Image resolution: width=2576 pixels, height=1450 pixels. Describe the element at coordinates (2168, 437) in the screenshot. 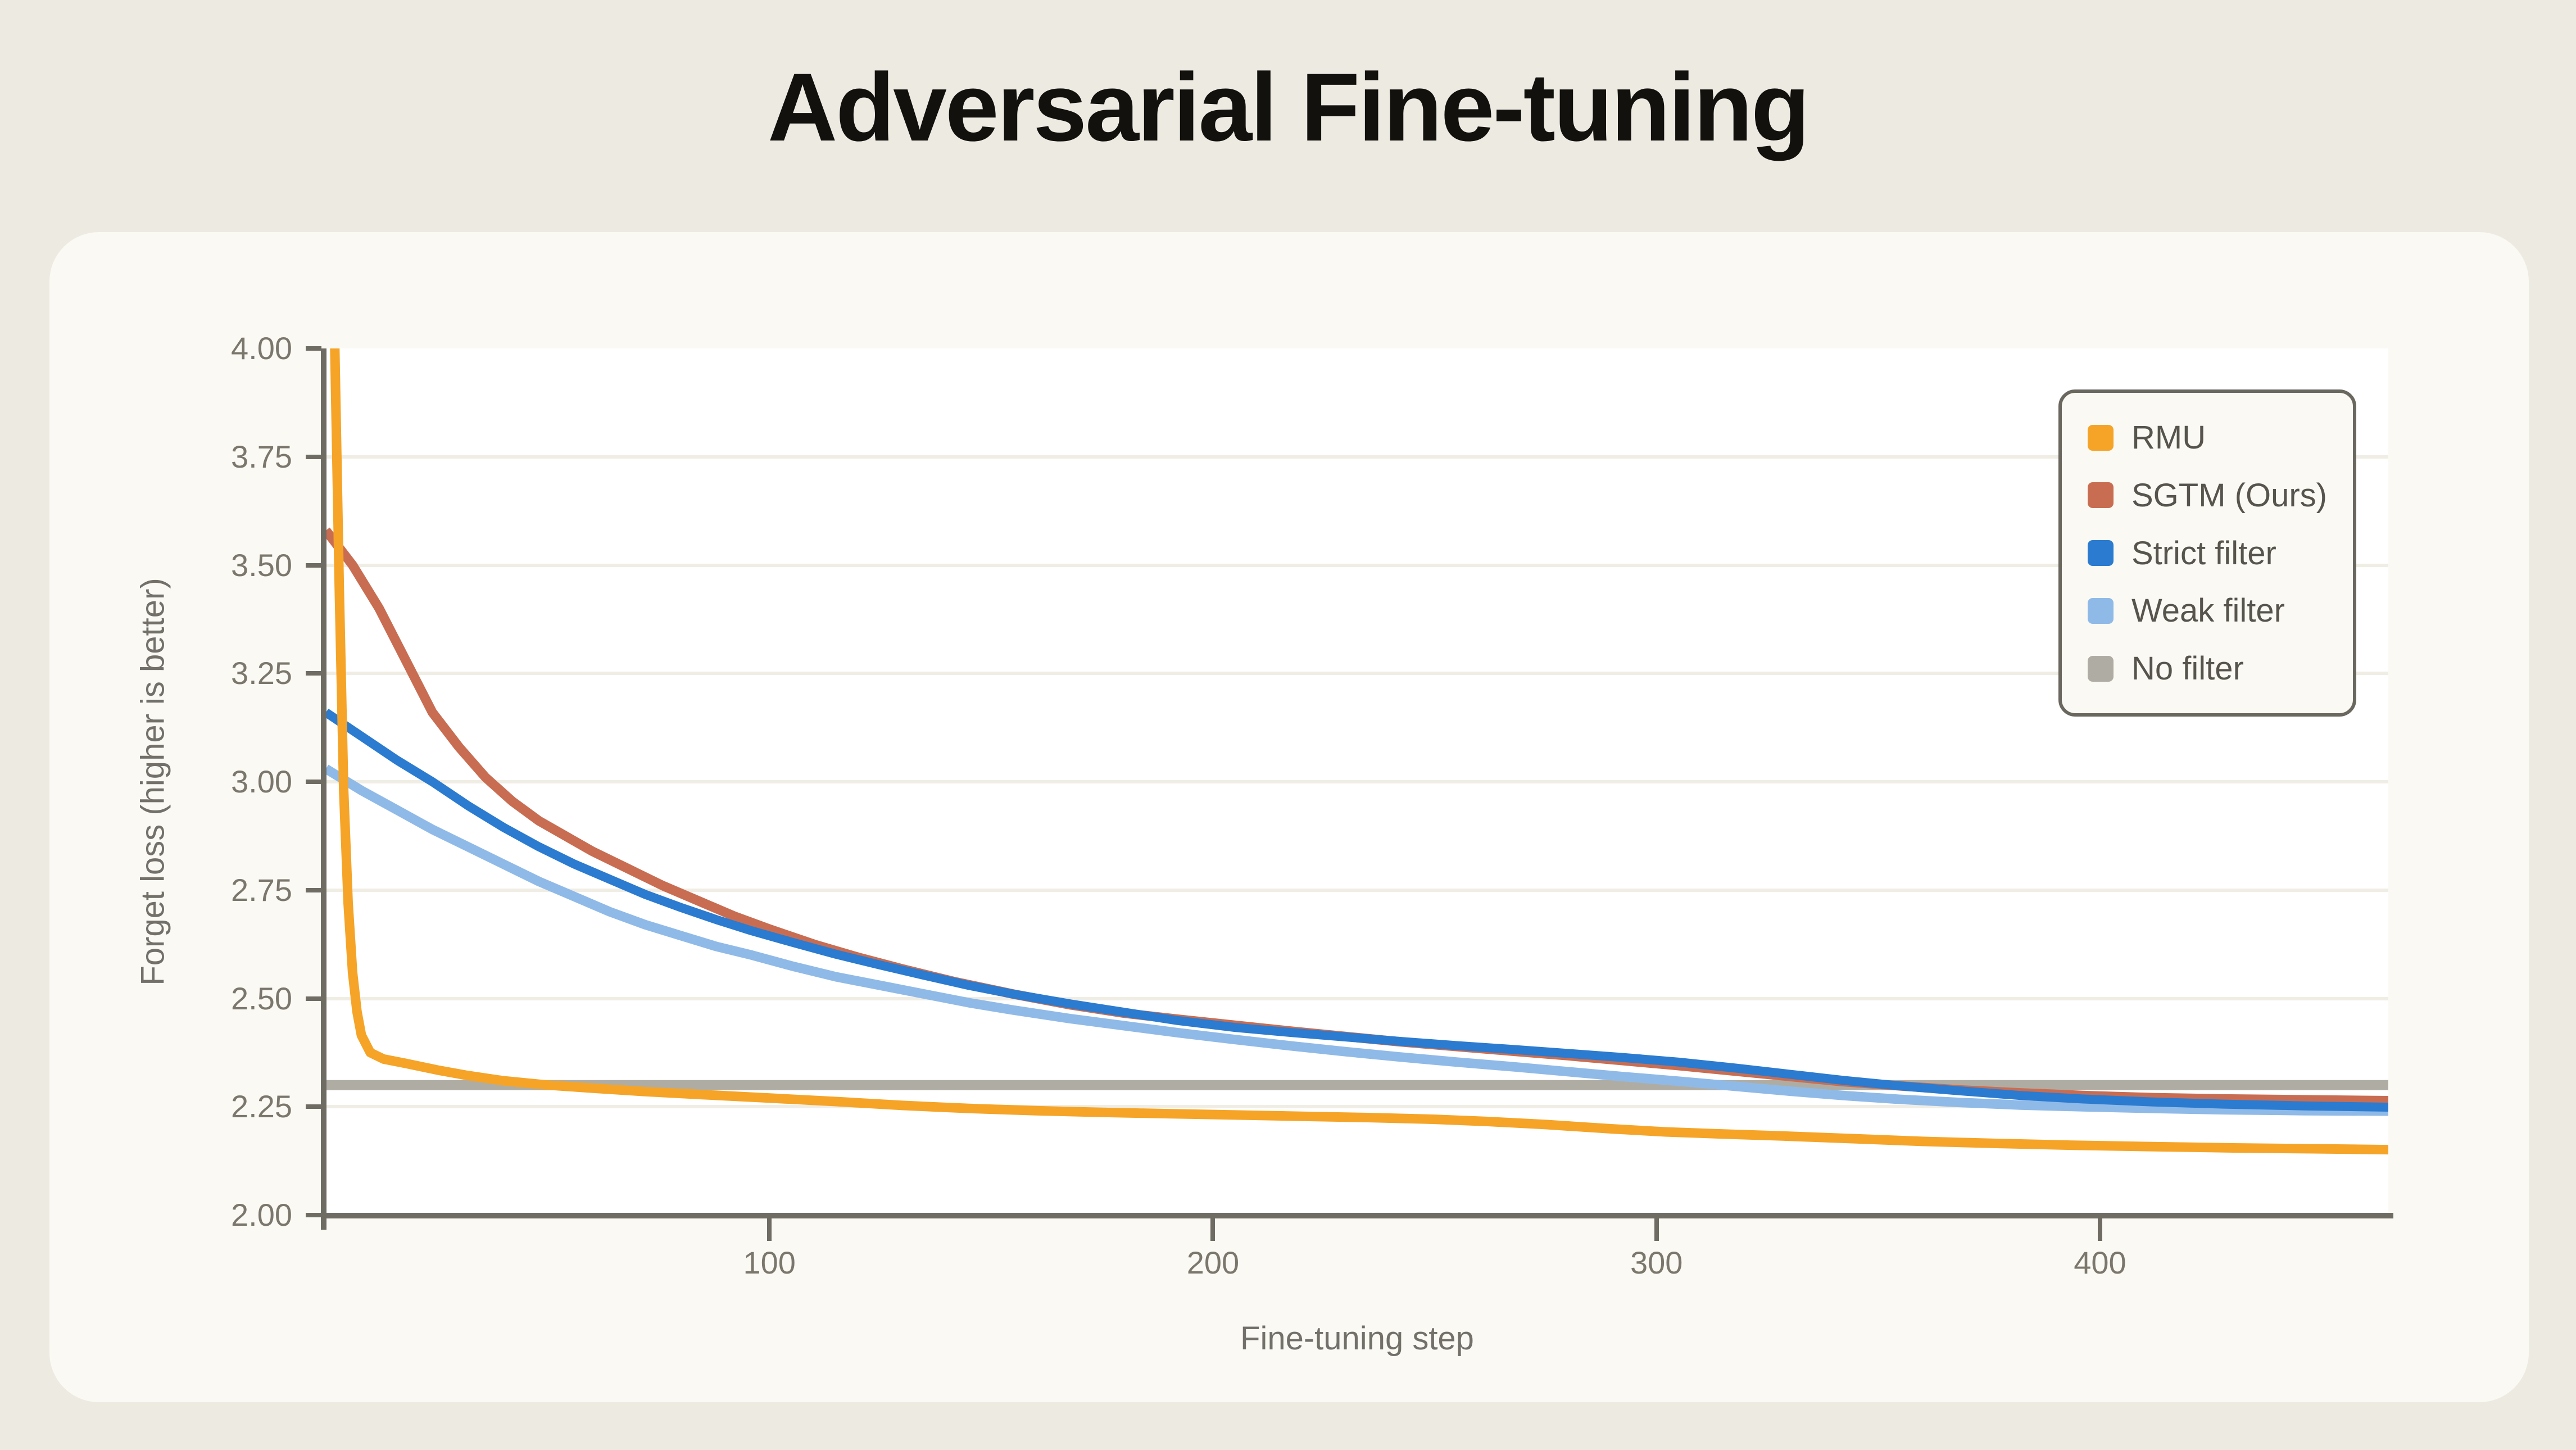

I see `legend-label: RMU` at that location.